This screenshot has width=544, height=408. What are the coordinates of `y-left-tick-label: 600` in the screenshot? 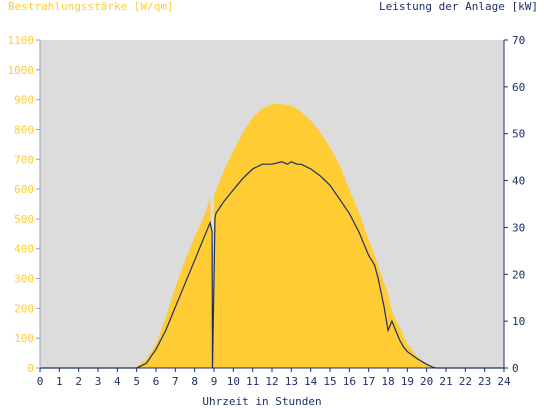 It's located at (24, 189).